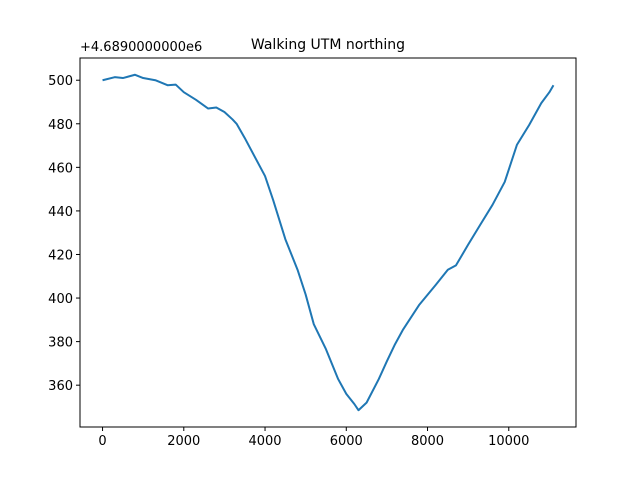  Describe the element at coordinates (328, 45) in the screenshot. I see `chart-title: Walking UTM northing` at that location.